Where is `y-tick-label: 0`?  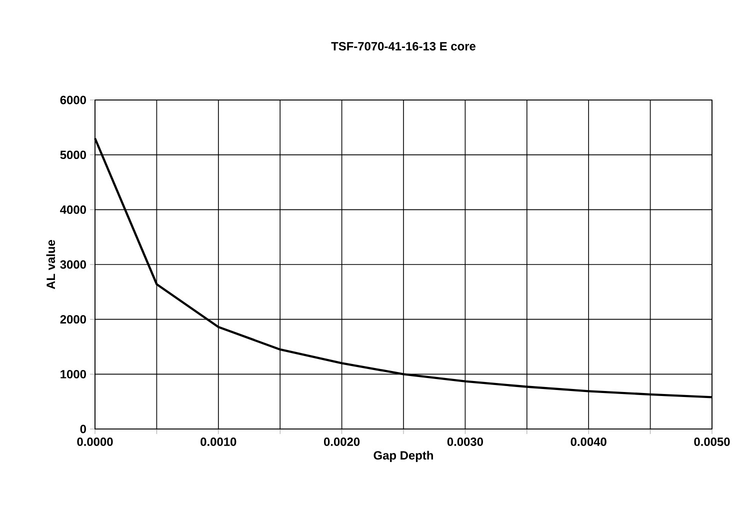 y-tick-label: 0 is located at coordinates (83, 429).